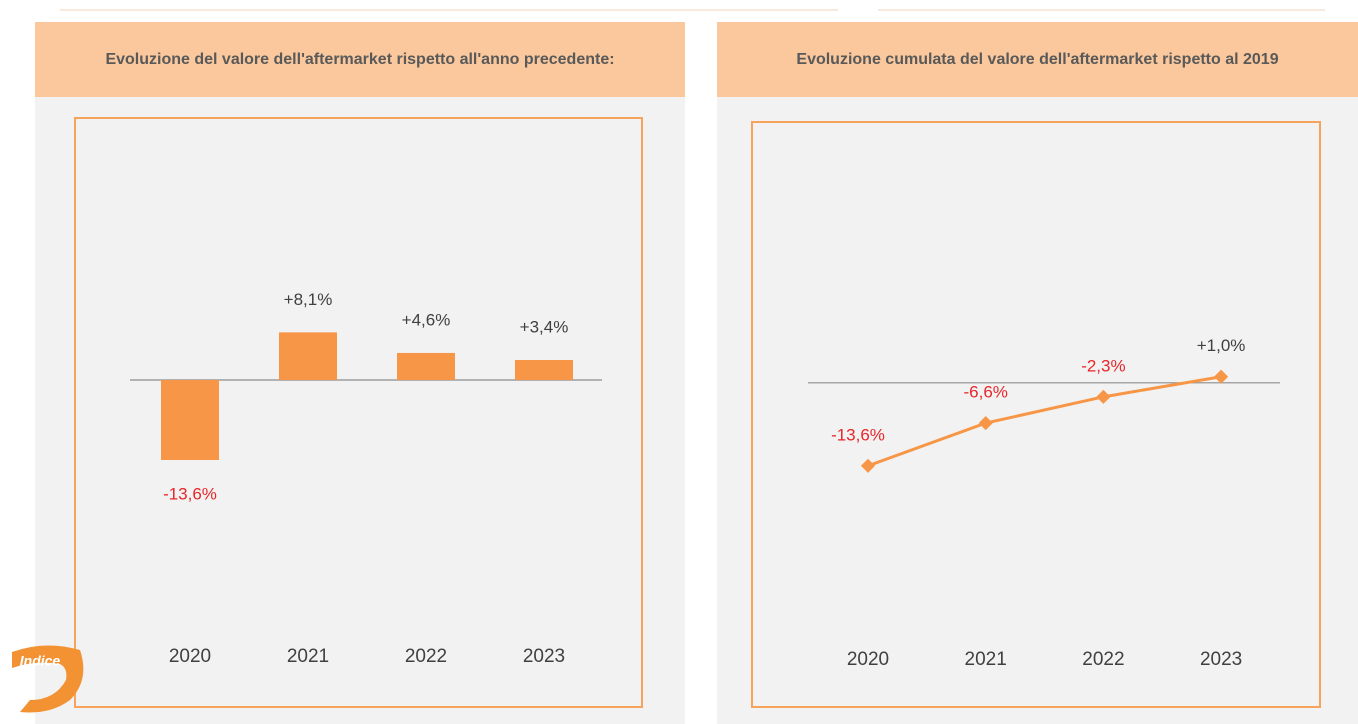 The height and width of the screenshot is (724, 1358). I want to click on badge: Indice, so click(48, 679).